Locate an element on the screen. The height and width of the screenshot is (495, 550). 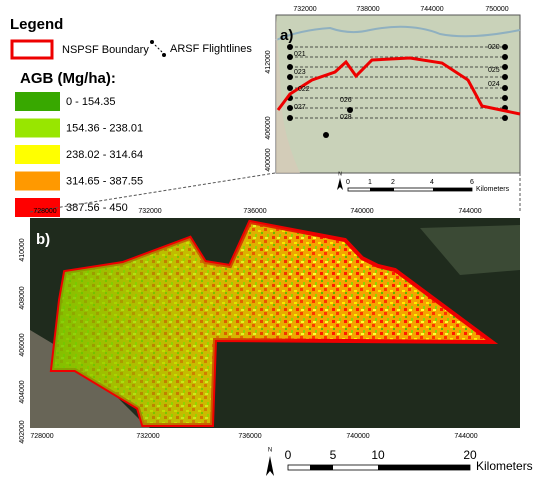
boundary-label: NSPSF Boundary is located at coordinates (105, 50).